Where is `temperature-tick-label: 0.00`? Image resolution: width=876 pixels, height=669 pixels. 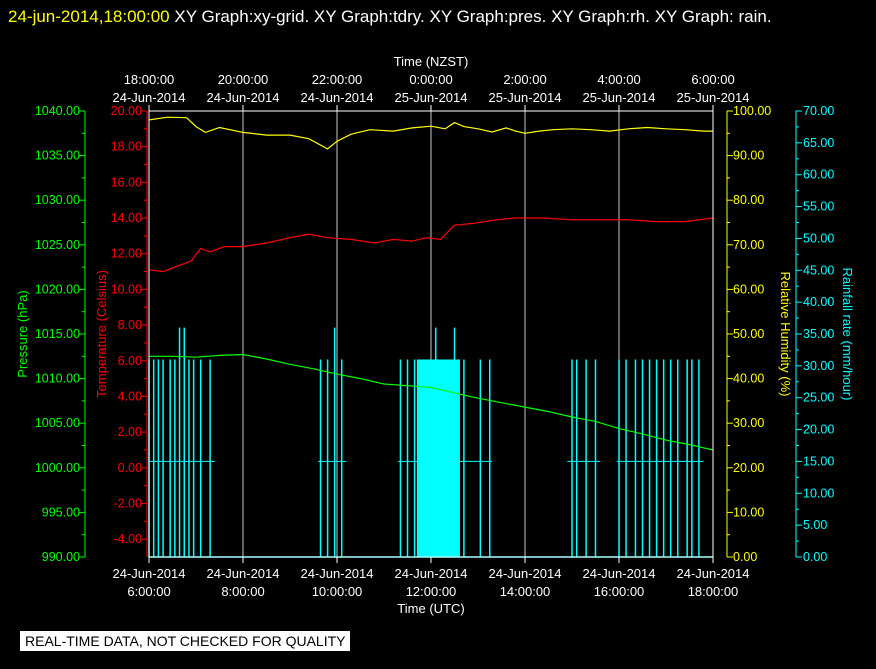 temperature-tick-label: 0.00 is located at coordinates (130, 468).